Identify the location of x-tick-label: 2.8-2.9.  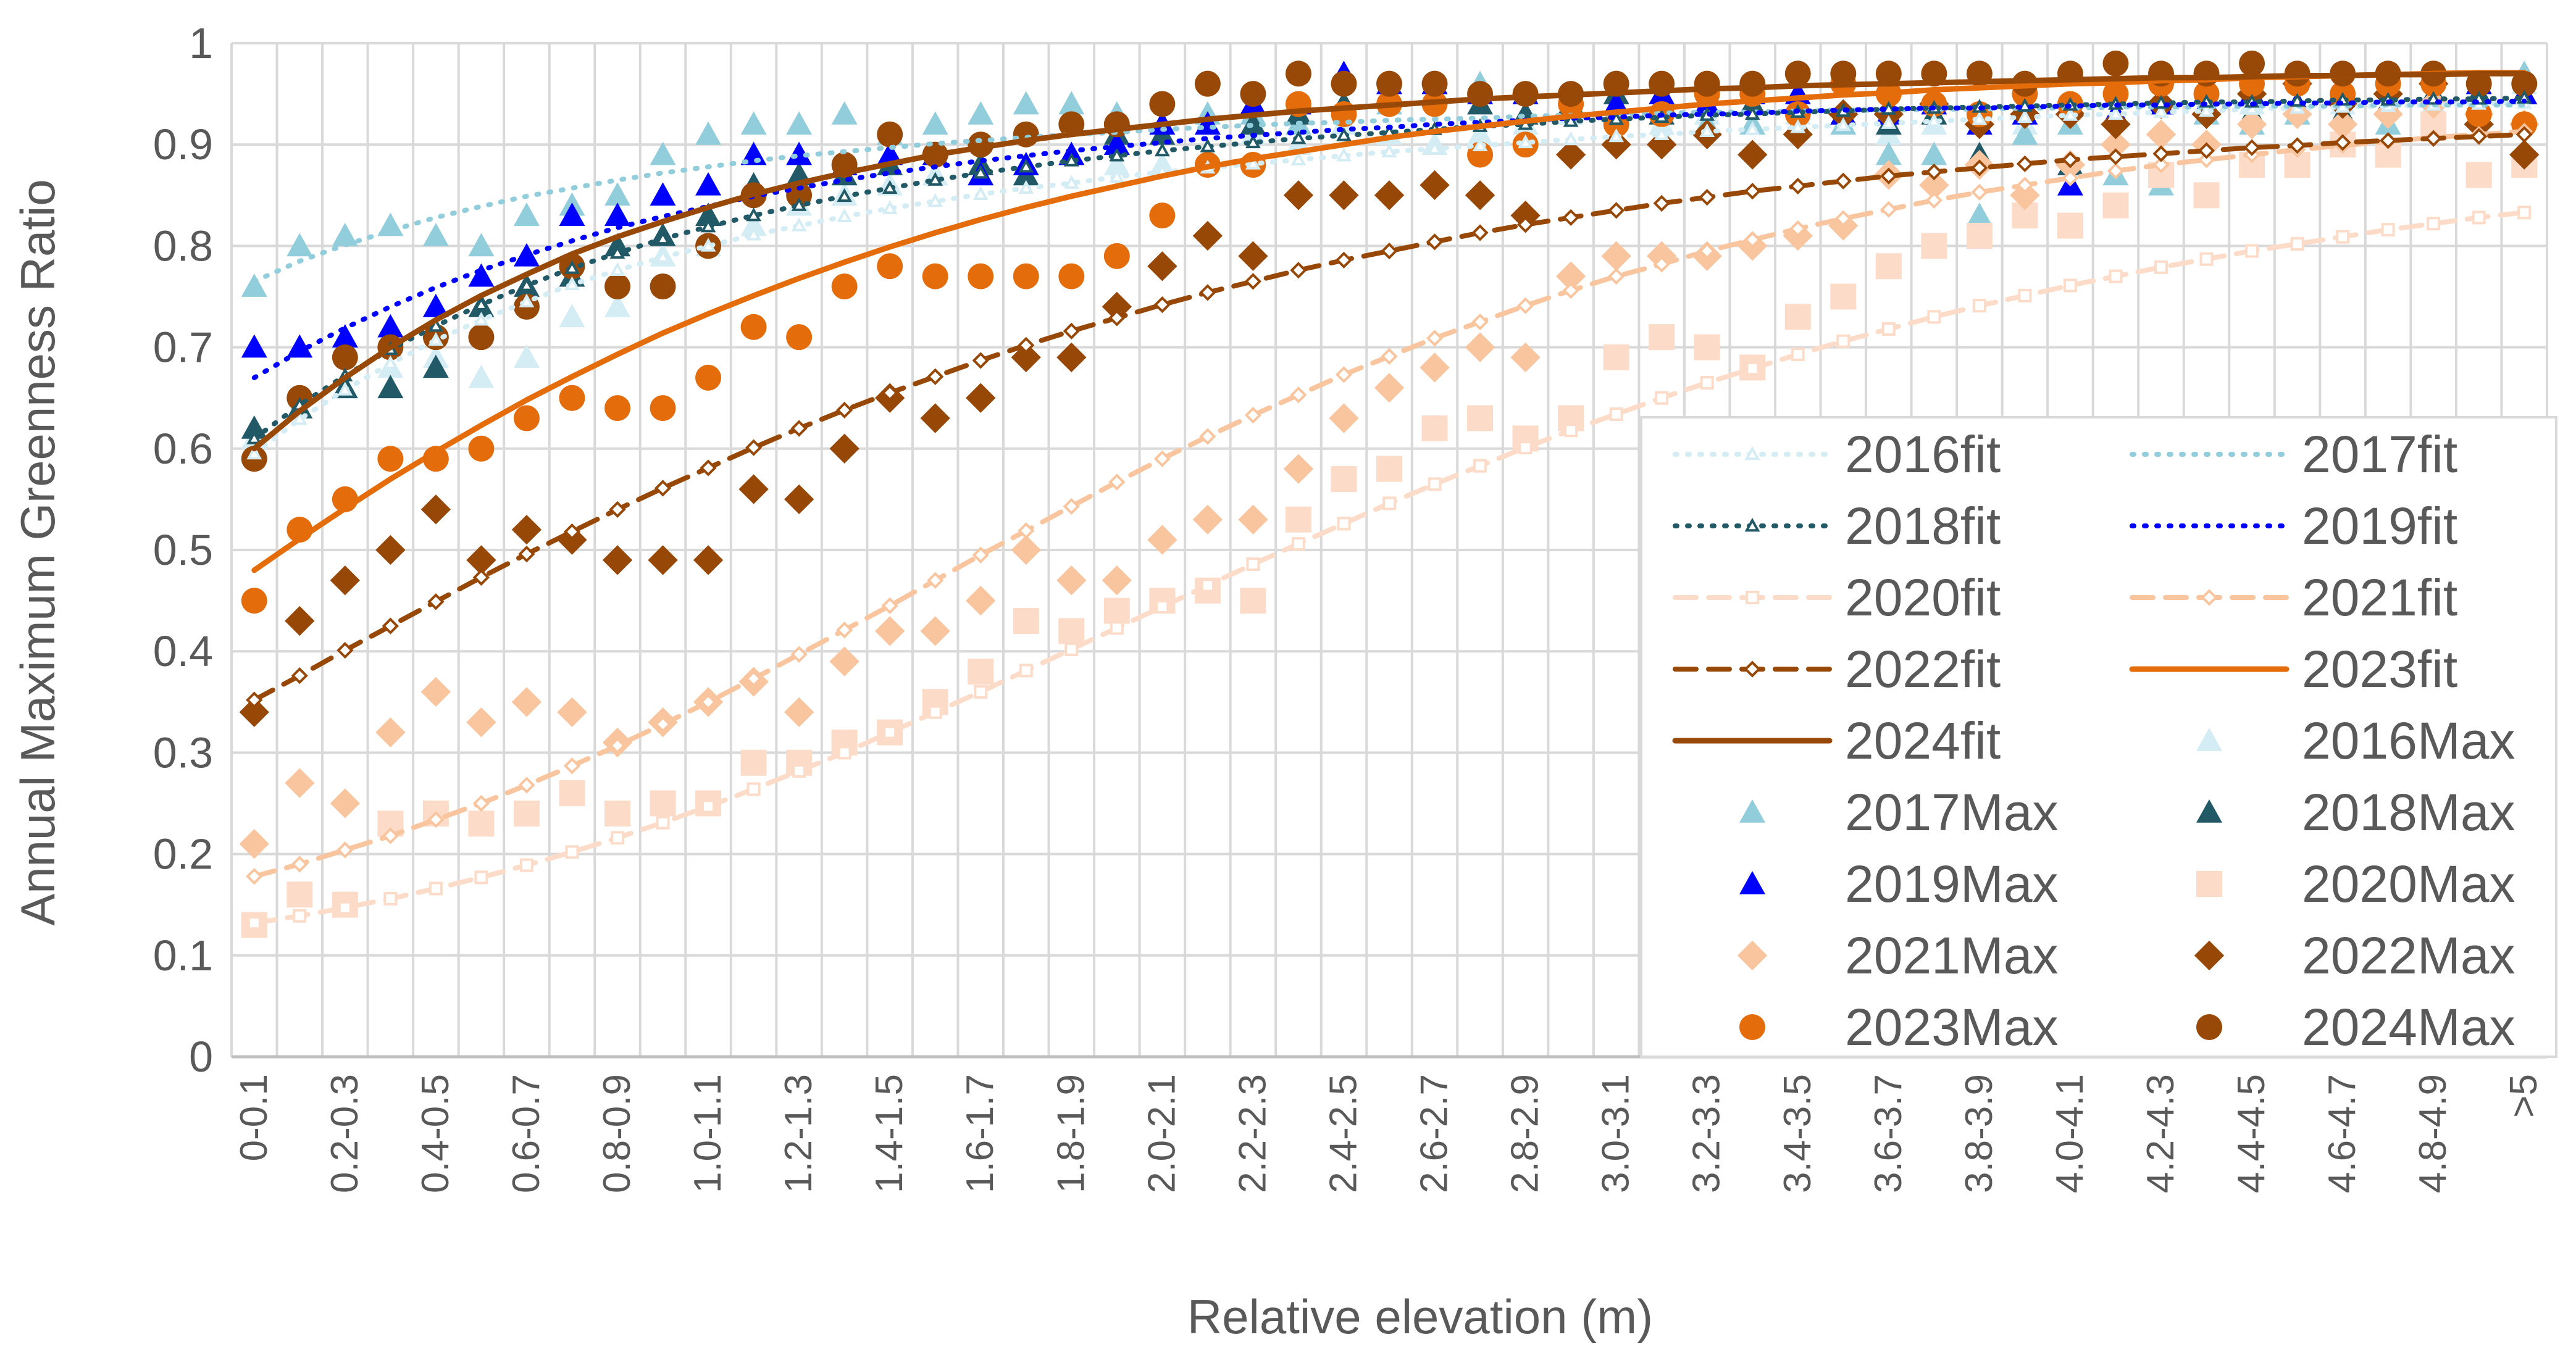
(1526, 1133).